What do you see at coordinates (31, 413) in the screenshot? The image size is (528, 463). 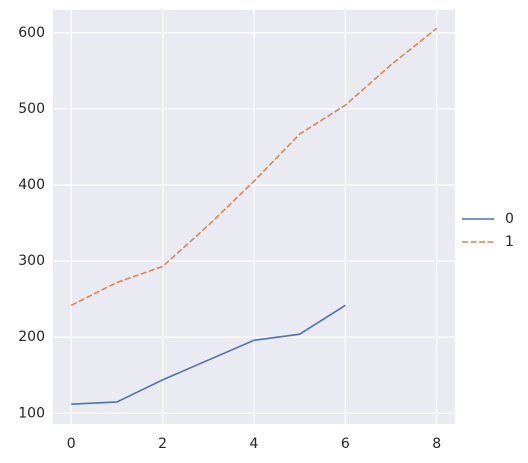 I see `y-tick-label: 100` at bounding box center [31, 413].